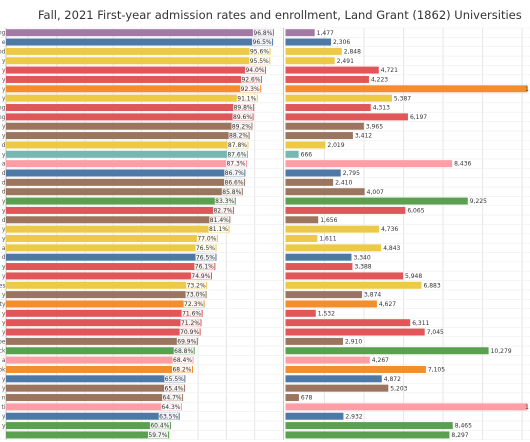 The height and width of the screenshot is (442, 530). Describe the element at coordinates (157, 154) in the screenshot. I see `chart-row: y 87.6% 666` at that location.